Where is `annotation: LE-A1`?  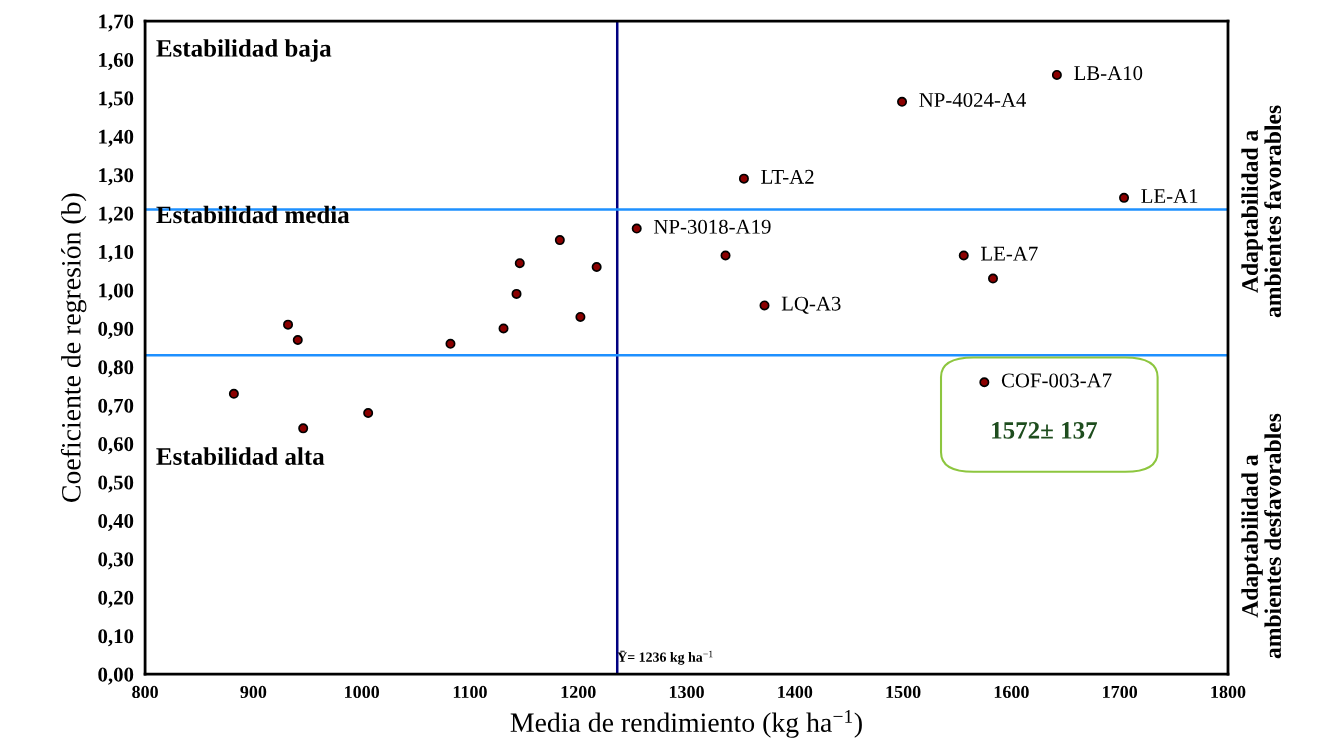 annotation: LE-A1 is located at coordinates (1169, 196).